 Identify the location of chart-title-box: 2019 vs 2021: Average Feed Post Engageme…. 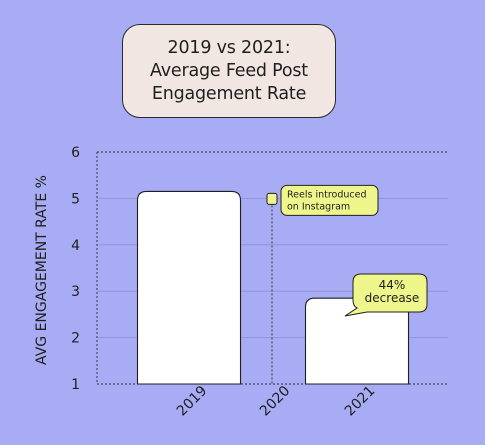
(229, 71).